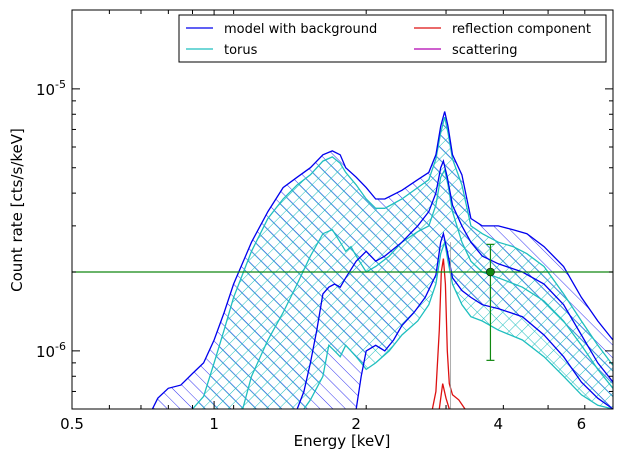 The image size is (624, 459). What do you see at coordinates (72, 424) in the screenshot?
I see `x-tick-label: 0.5` at bounding box center [72, 424].